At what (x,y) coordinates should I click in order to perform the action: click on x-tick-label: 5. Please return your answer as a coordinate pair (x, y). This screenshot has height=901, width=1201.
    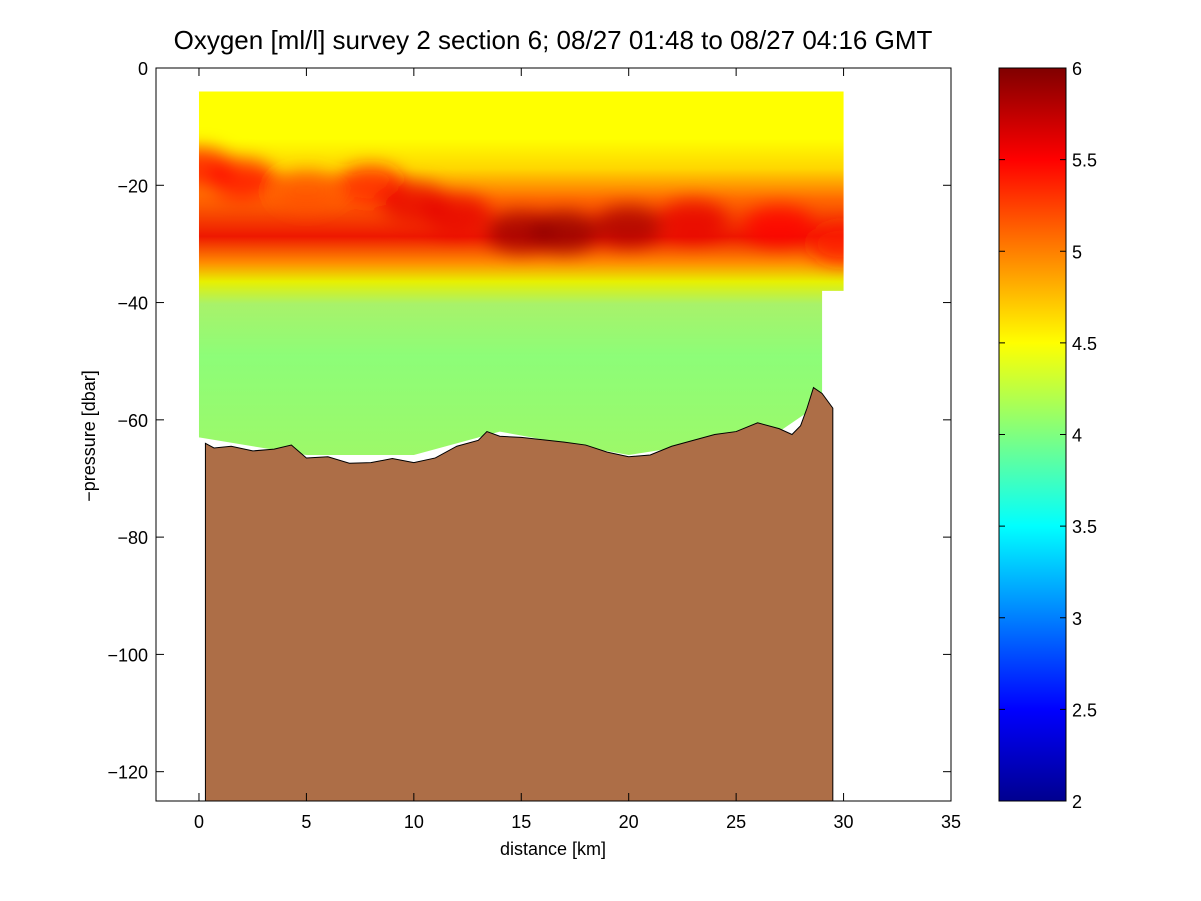
    Looking at the image, I should click on (306, 822).